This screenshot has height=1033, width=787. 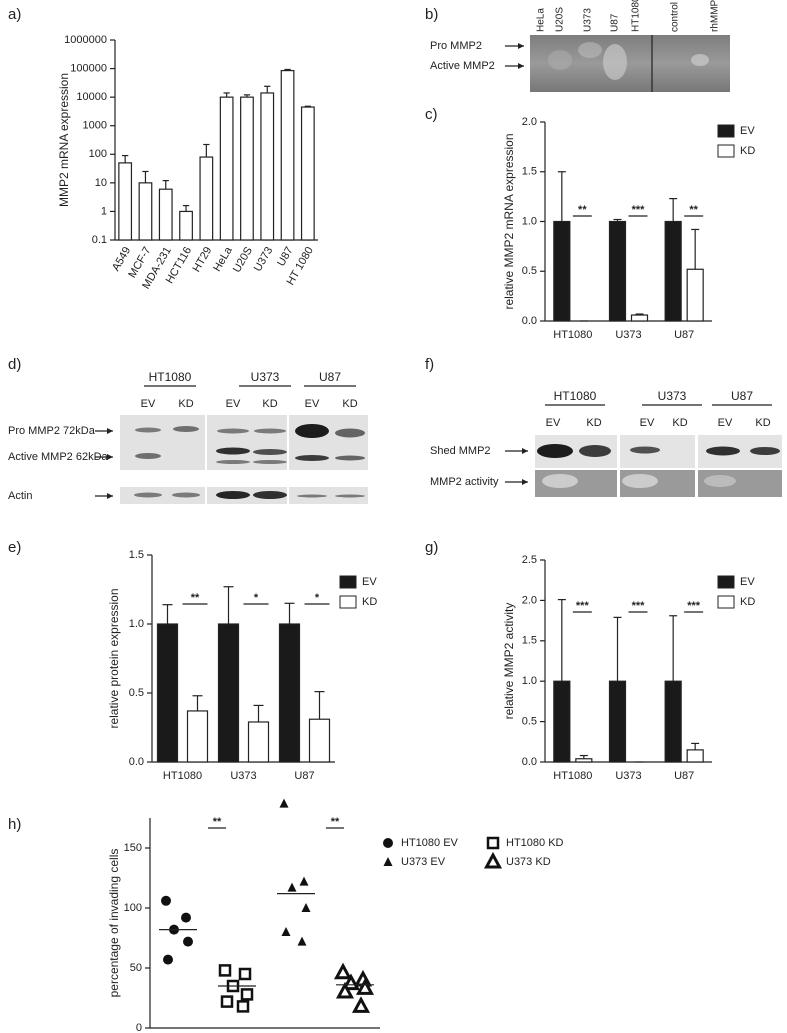 What do you see at coordinates (509, 661) in the screenshot?
I see `y-axis-label: relative MMP2 activity` at bounding box center [509, 661].